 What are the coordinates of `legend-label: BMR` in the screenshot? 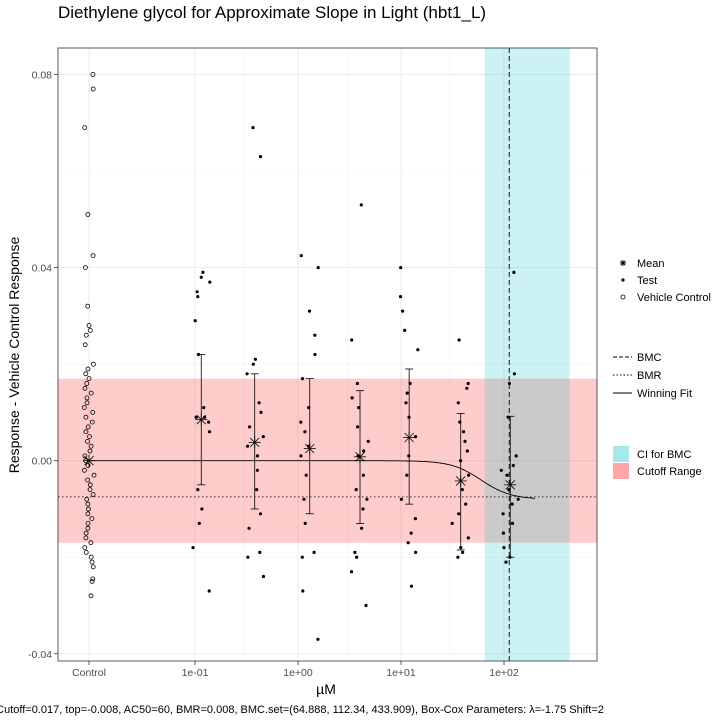 It's located at (649, 376).